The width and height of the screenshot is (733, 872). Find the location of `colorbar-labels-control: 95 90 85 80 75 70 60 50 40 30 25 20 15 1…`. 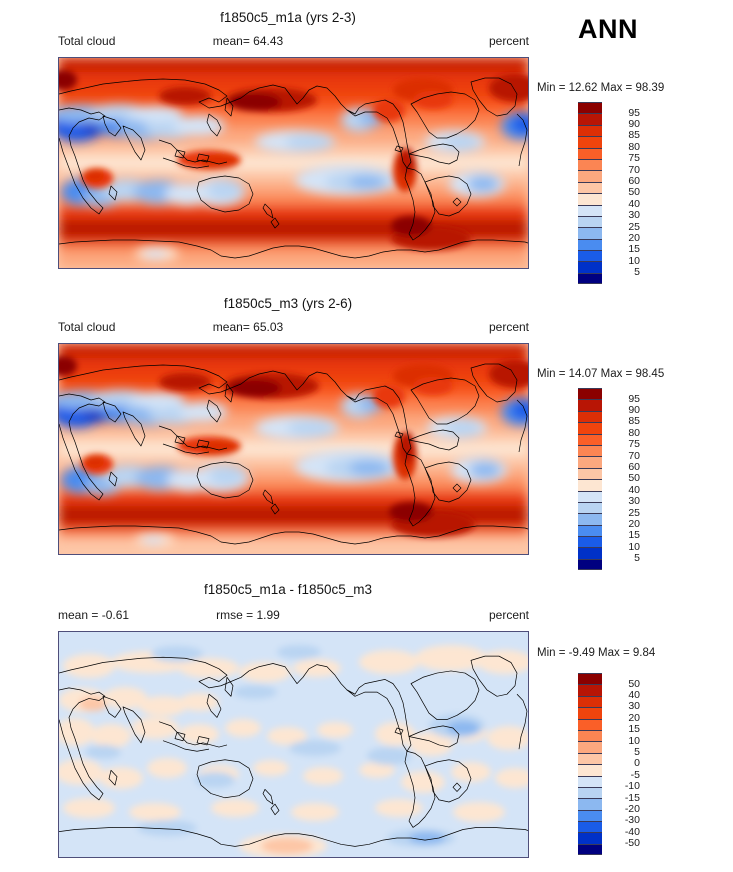

colorbar-labels-control: 95 90 85 80 75 70 60 50 40 30 25 20 15 1… is located at coordinates (623, 478).